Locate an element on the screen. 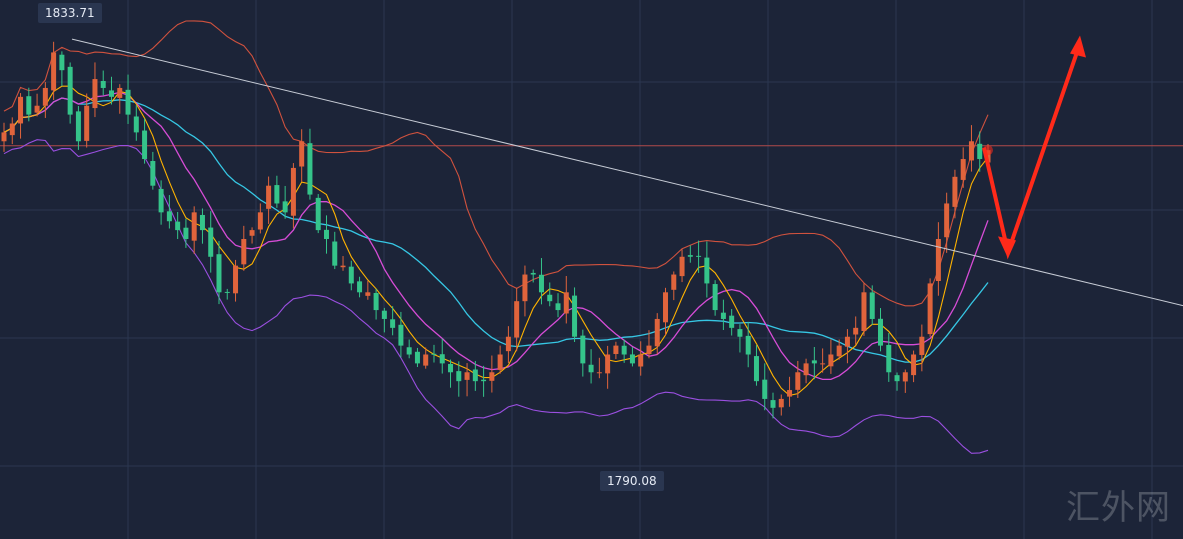  price-high-label: 1833.71 is located at coordinates (70, 13).